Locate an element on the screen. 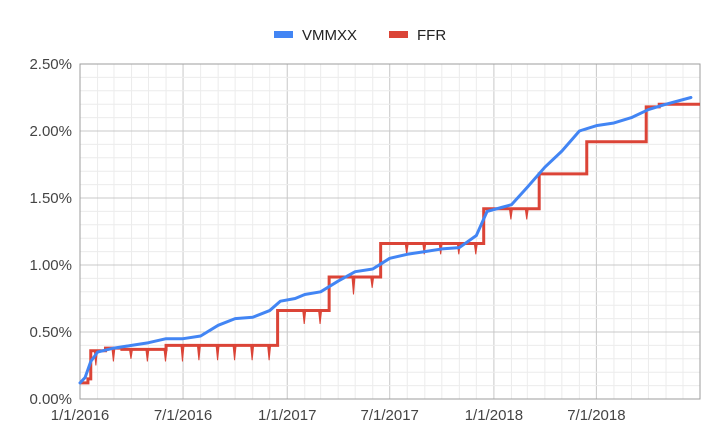  legend-label-vmmxx: VMMXX is located at coordinates (329, 35).